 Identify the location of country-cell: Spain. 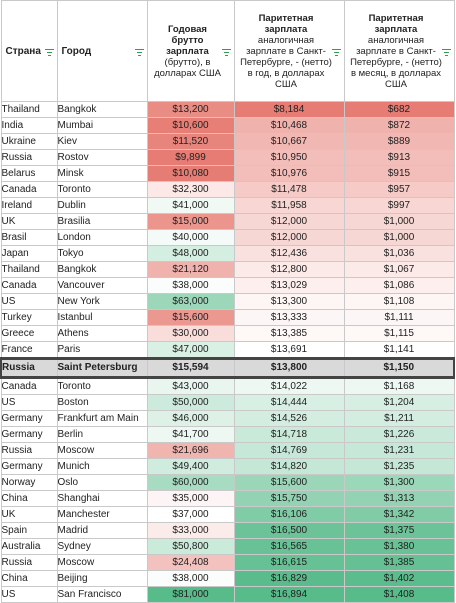
(29, 530).